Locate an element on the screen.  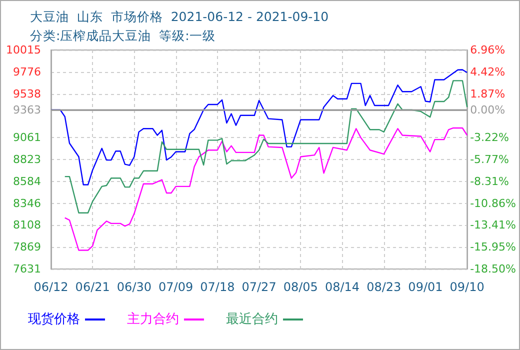
y-tick-label: 9363 is located at coordinates (27, 109).